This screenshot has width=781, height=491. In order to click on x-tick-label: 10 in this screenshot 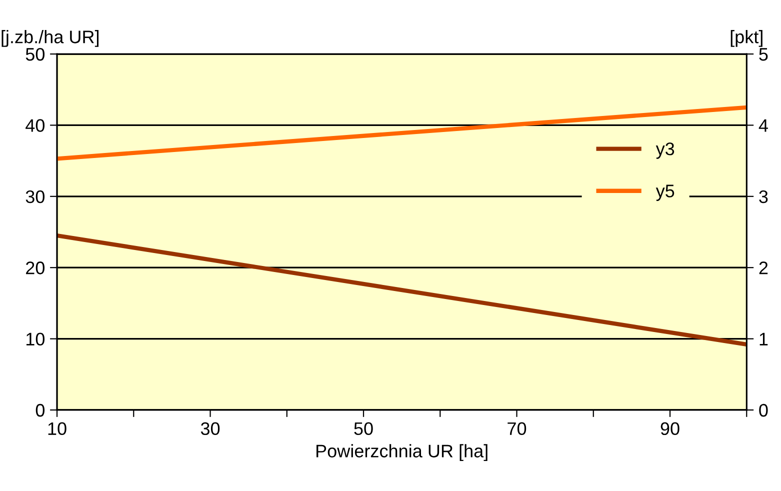, I will do `click(57, 429)`.